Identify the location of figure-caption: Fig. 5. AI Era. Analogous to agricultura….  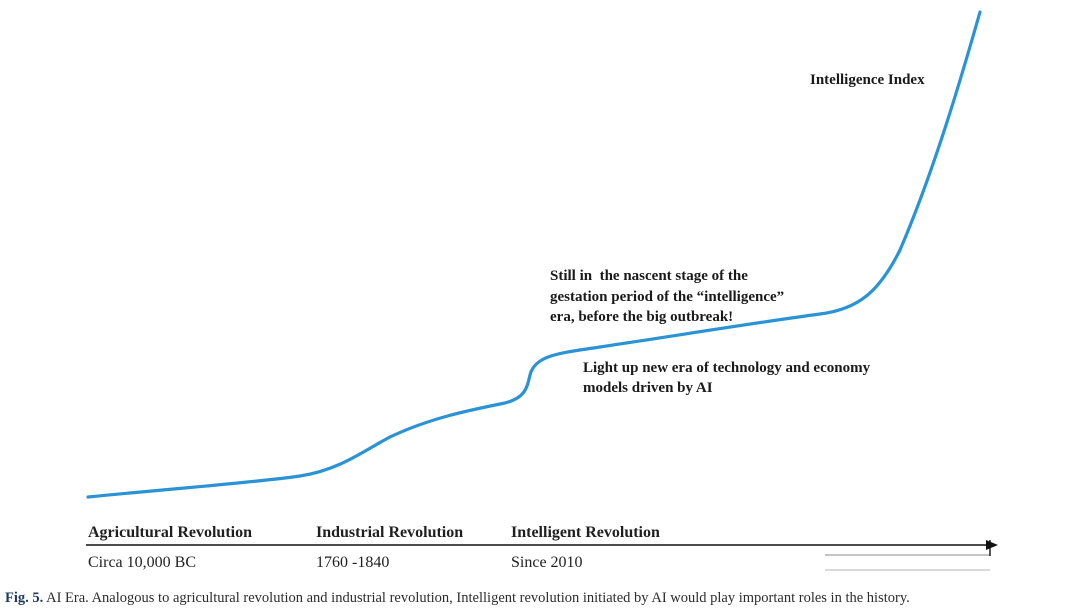
(542, 598).